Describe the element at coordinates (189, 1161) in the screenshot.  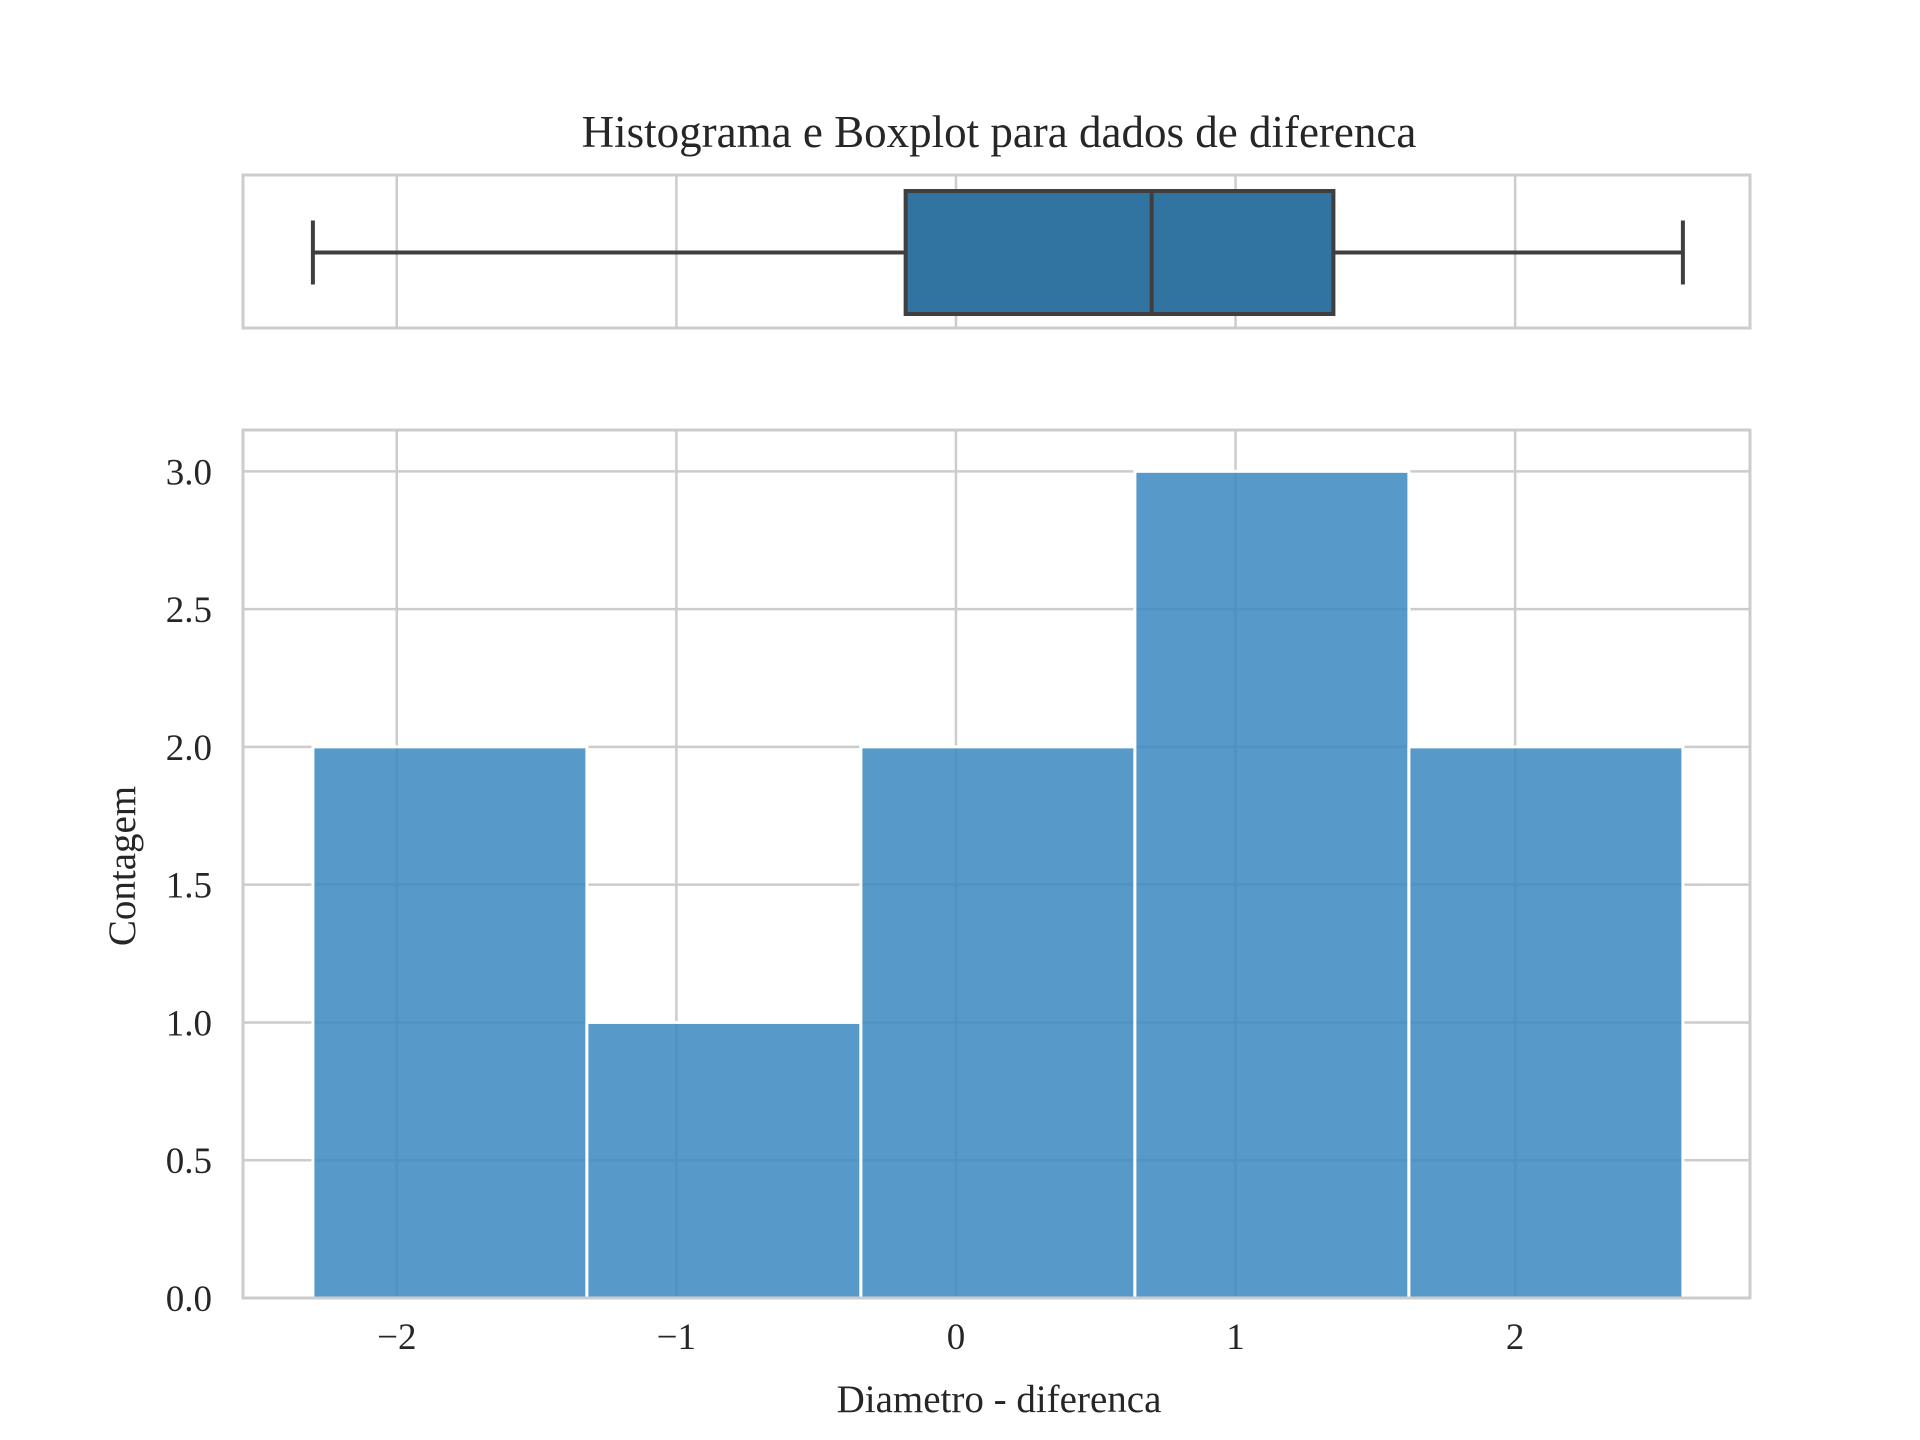
I see `y-tick-label: 0.5` at that location.